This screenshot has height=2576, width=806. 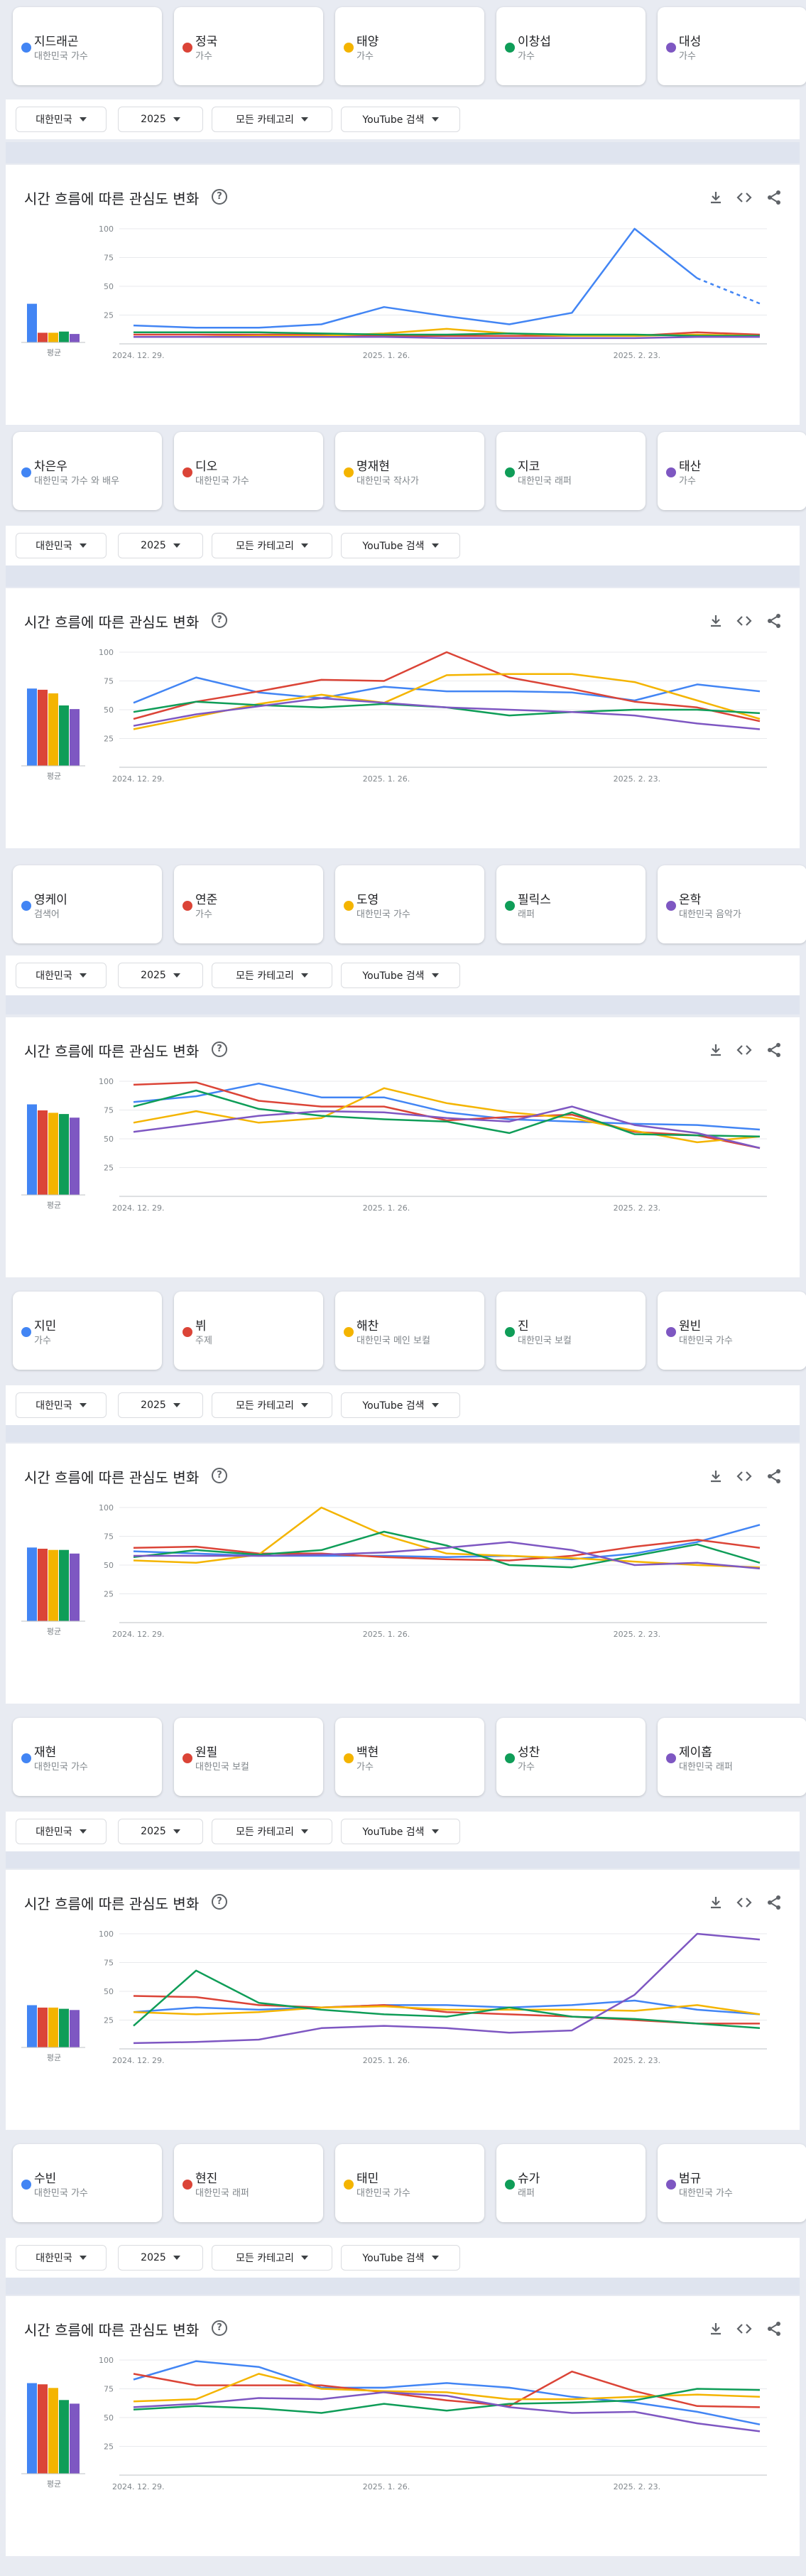 What do you see at coordinates (248, 904) in the screenshot?
I see `term-chip: 연준 가수` at bounding box center [248, 904].